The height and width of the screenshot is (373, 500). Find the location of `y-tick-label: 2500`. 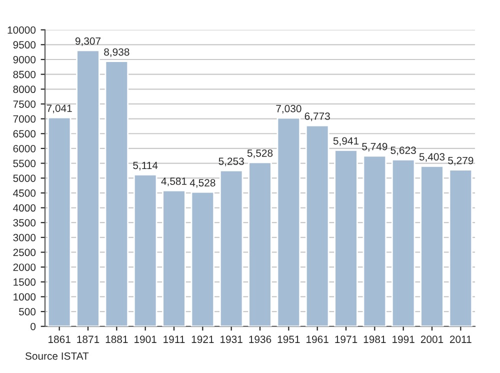

y-tick-label: 2500 is located at coordinates (24, 252).